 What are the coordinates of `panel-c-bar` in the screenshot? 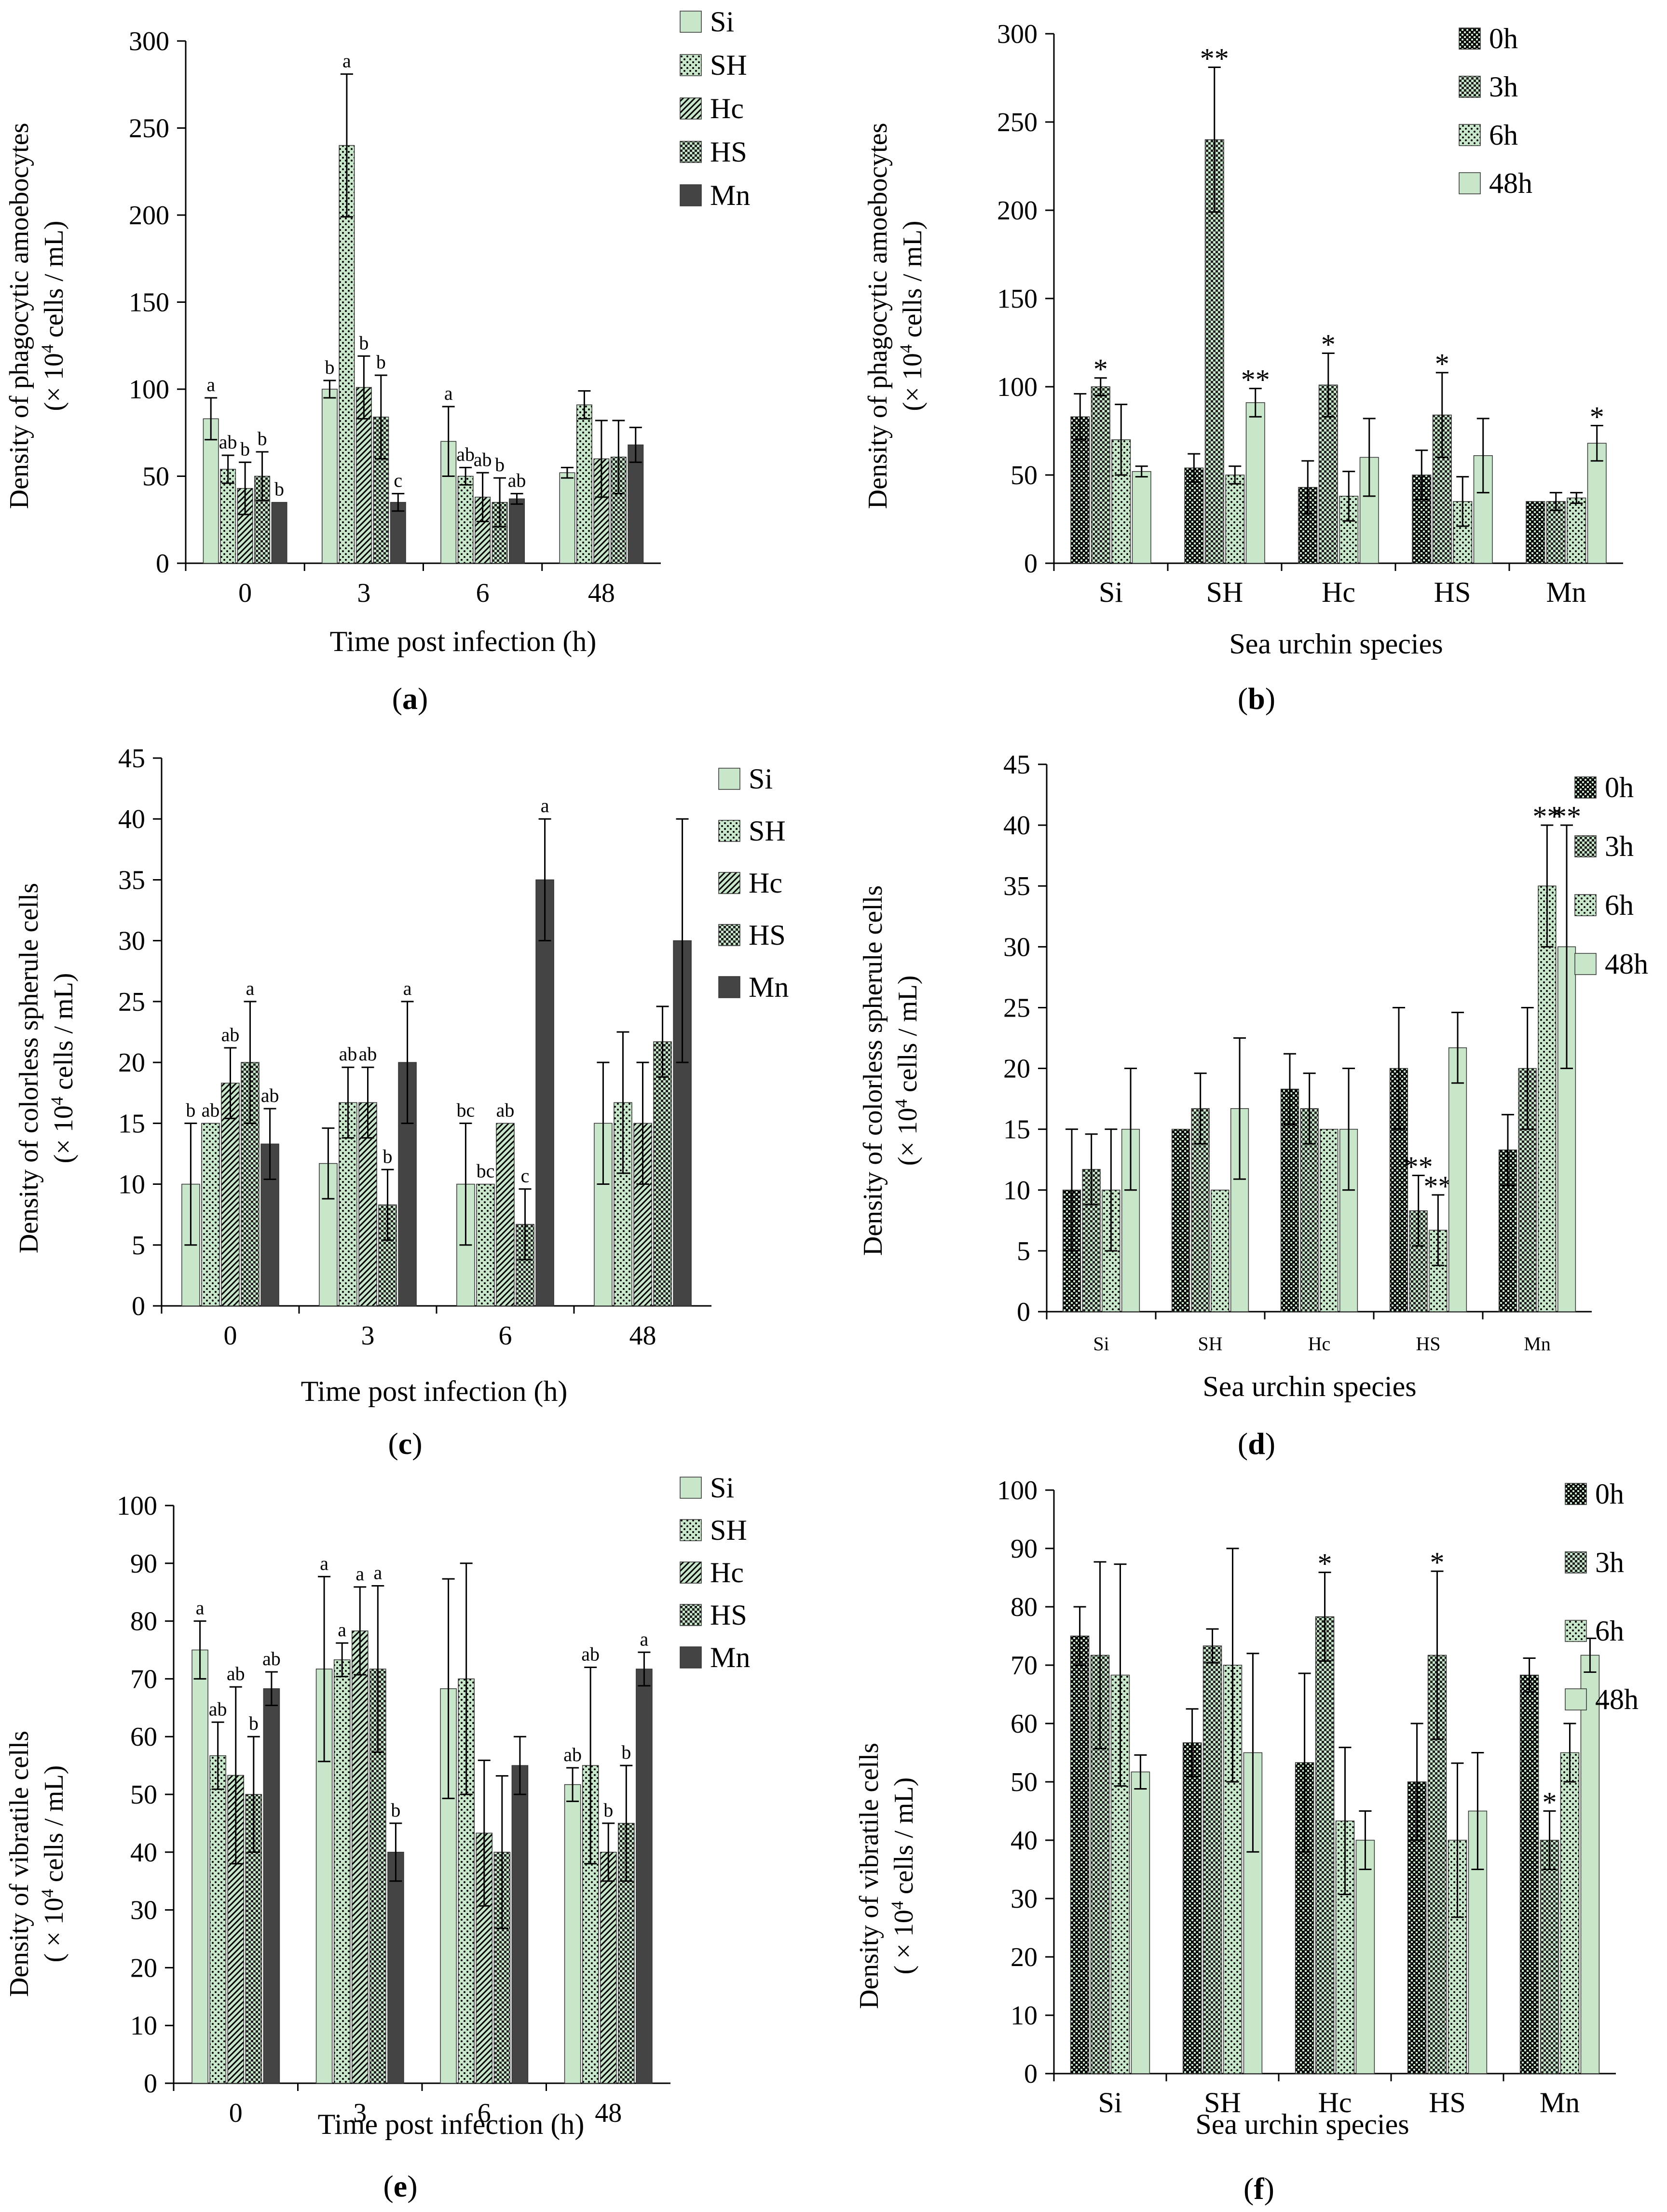 It's located at (485, 1245).